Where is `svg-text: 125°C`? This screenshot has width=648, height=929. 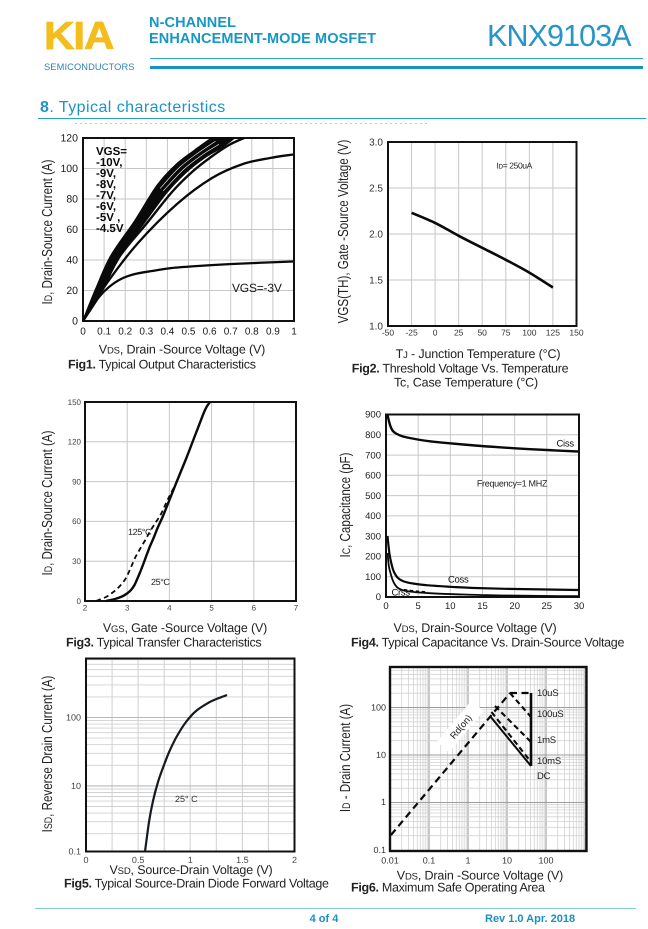
svg-text: 125°C is located at coordinates (140, 532).